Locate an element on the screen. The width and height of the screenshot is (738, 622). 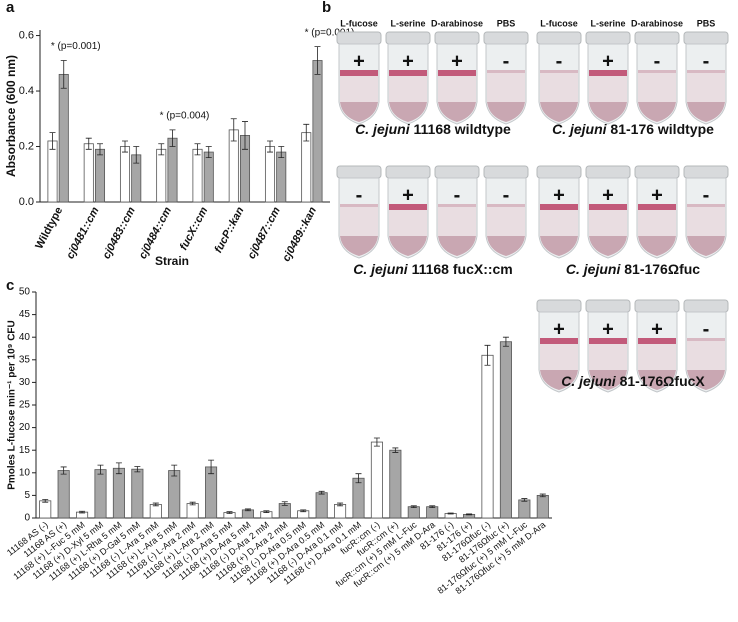
strain: 11168 wildtype is located at coordinates (462, 129).